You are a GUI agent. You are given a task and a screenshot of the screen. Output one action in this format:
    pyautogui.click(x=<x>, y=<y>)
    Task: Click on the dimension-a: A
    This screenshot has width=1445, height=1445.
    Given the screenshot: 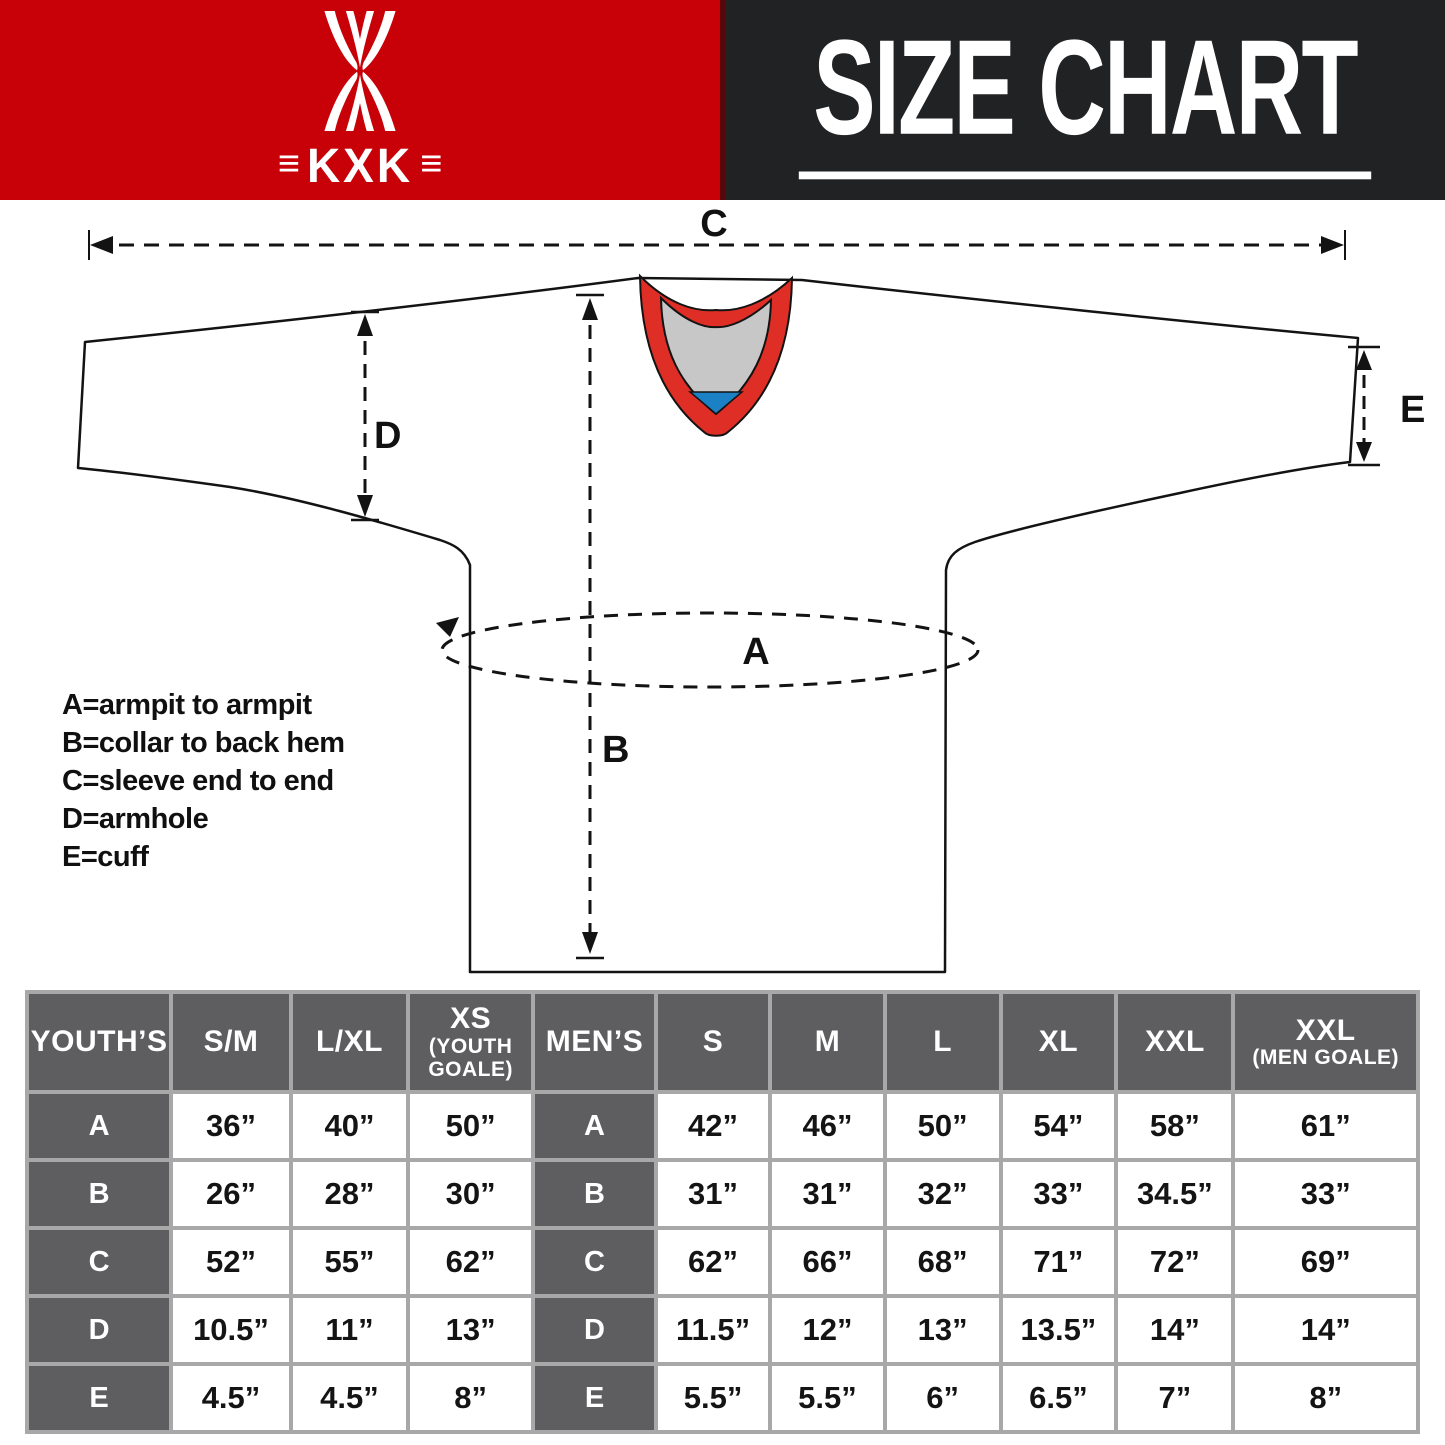 What is the action you would take?
    pyautogui.click(x=708, y=650)
    